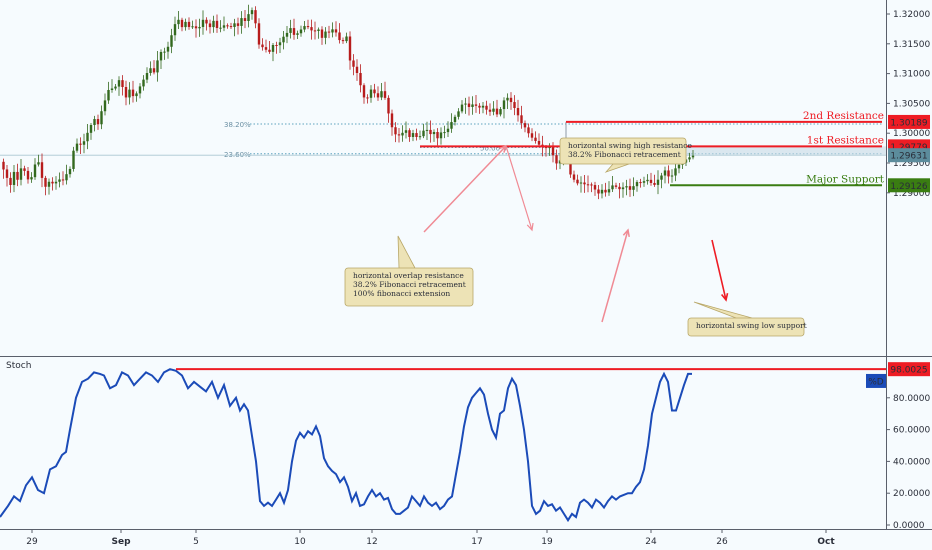  Describe the element at coordinates (409, 284) in the screenshot. I see `annotation-line: 38.2% Fibonacci retracement` at that location.